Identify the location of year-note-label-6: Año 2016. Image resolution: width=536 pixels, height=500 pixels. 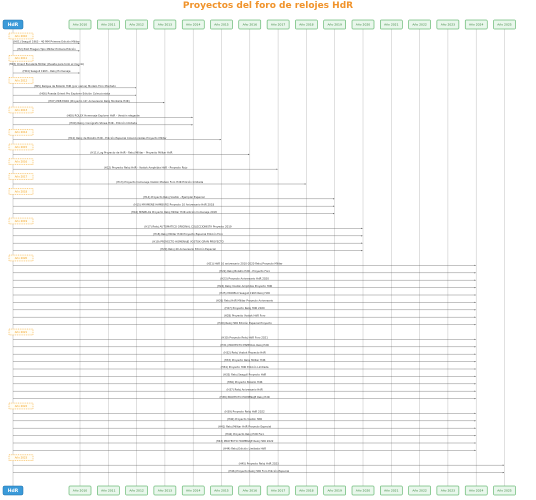
(21, 162).